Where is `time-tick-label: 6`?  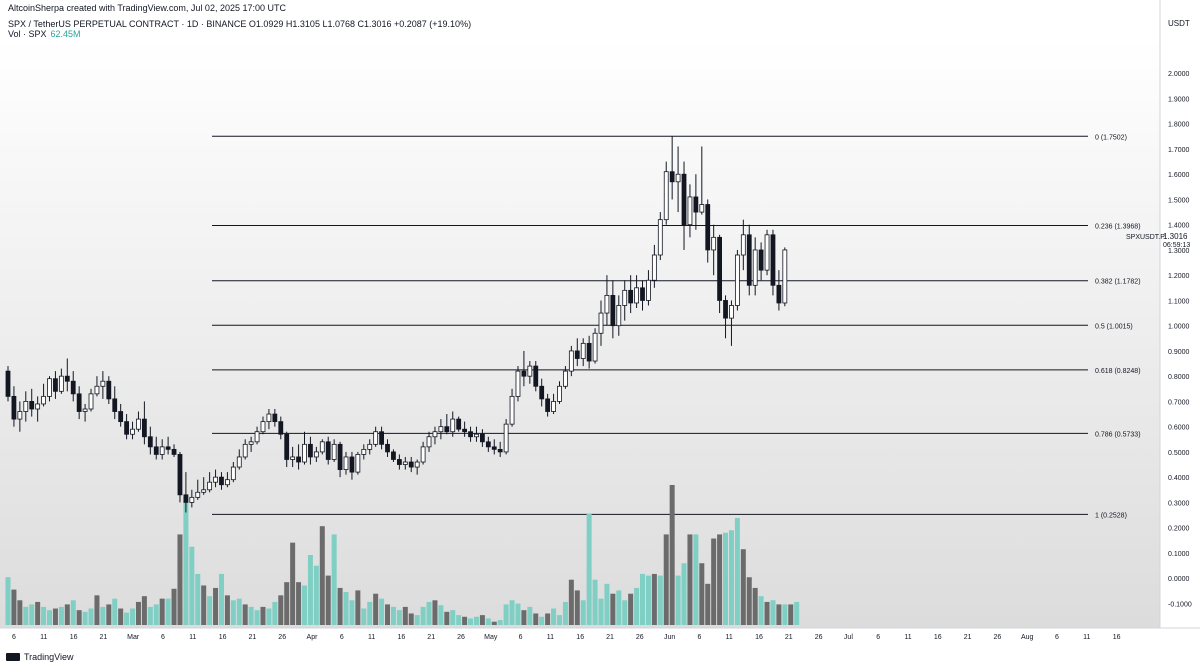
time-tick-label: 6 is located at coordinates (1057, 637).